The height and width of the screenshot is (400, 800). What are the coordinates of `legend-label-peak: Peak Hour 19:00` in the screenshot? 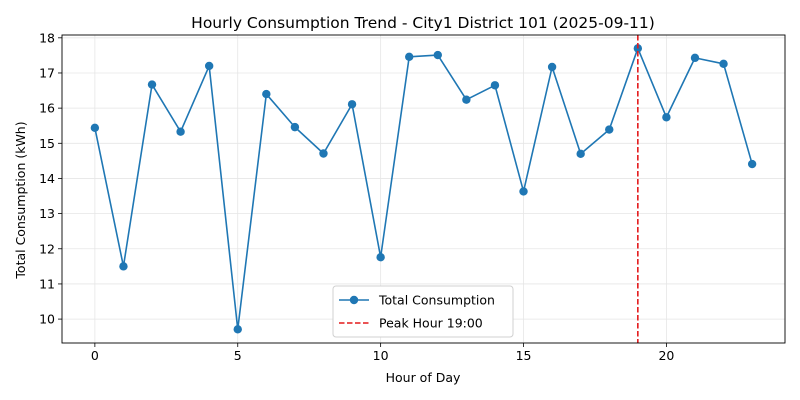 It's located at (431, 323).